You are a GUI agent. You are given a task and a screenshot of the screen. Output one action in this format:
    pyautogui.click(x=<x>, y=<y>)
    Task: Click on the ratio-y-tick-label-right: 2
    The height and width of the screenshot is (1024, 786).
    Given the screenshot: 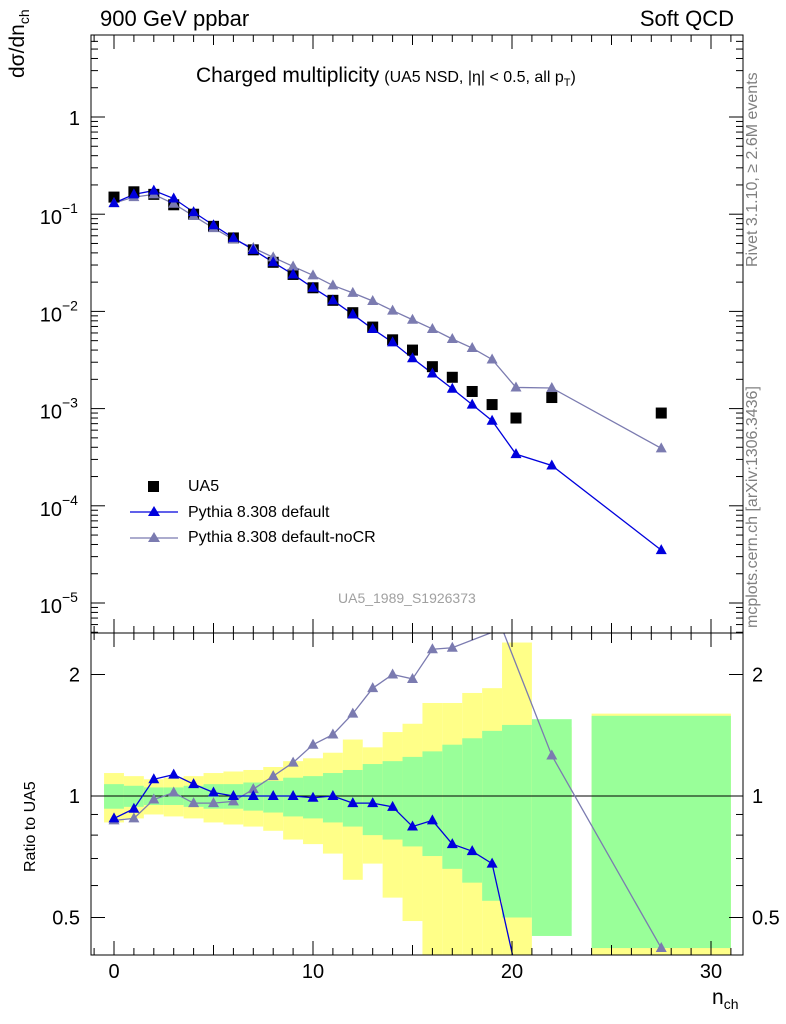 What is the action you would take?
    pyautogui.click(x=757, y=676)
    